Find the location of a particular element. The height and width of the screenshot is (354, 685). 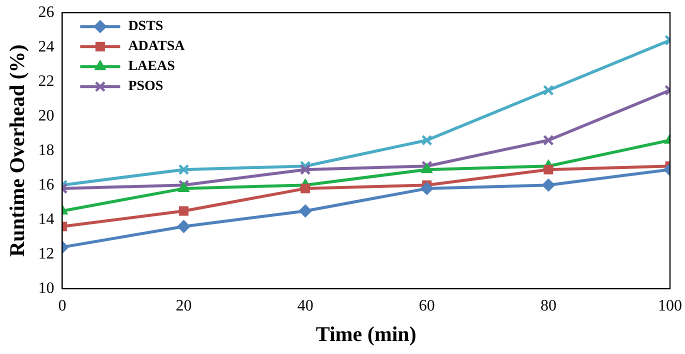

y-tick-label: 18 is located at coordinates (46, 150).